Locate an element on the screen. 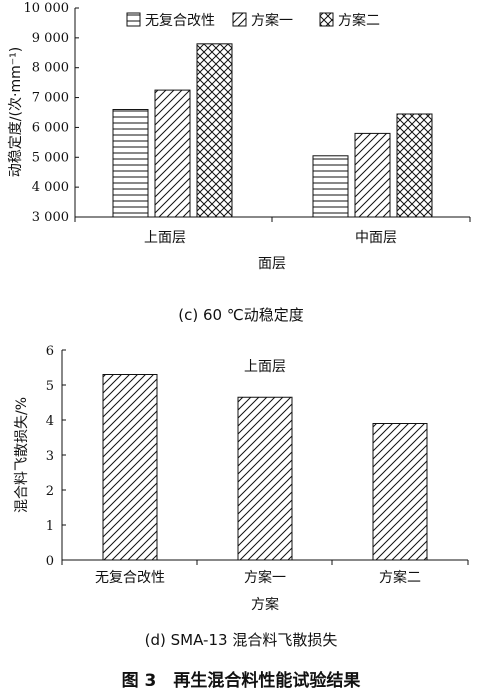 This screenshot has height=698, width=482. x-category-label-1: 中面层 is located at coordinates (376, 238).